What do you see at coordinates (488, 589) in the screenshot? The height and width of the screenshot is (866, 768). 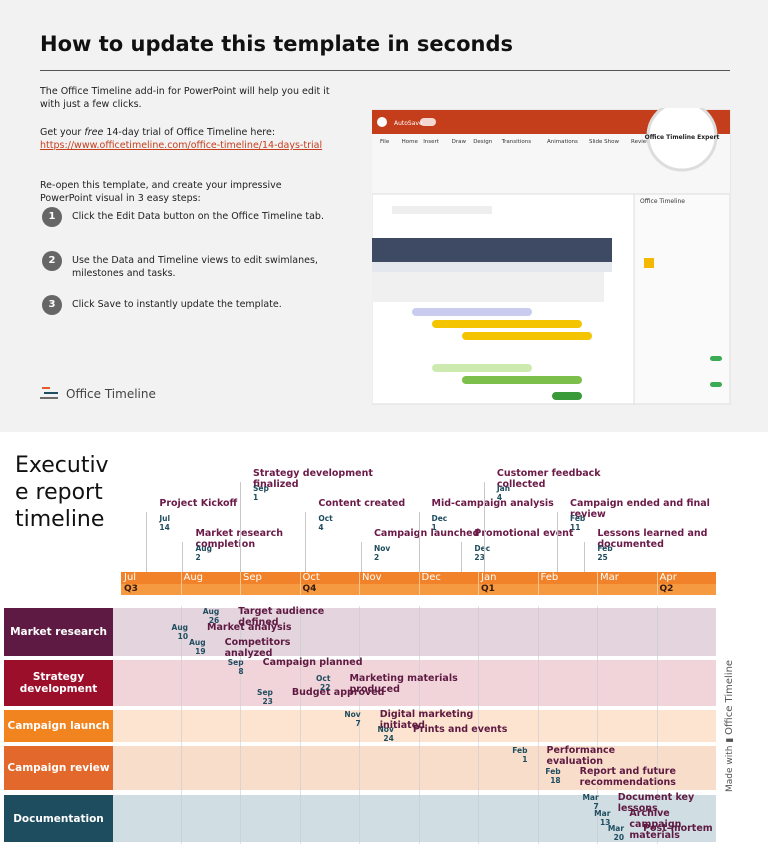 I see `quarter-label: Q1` at bounding box center [488, 589].